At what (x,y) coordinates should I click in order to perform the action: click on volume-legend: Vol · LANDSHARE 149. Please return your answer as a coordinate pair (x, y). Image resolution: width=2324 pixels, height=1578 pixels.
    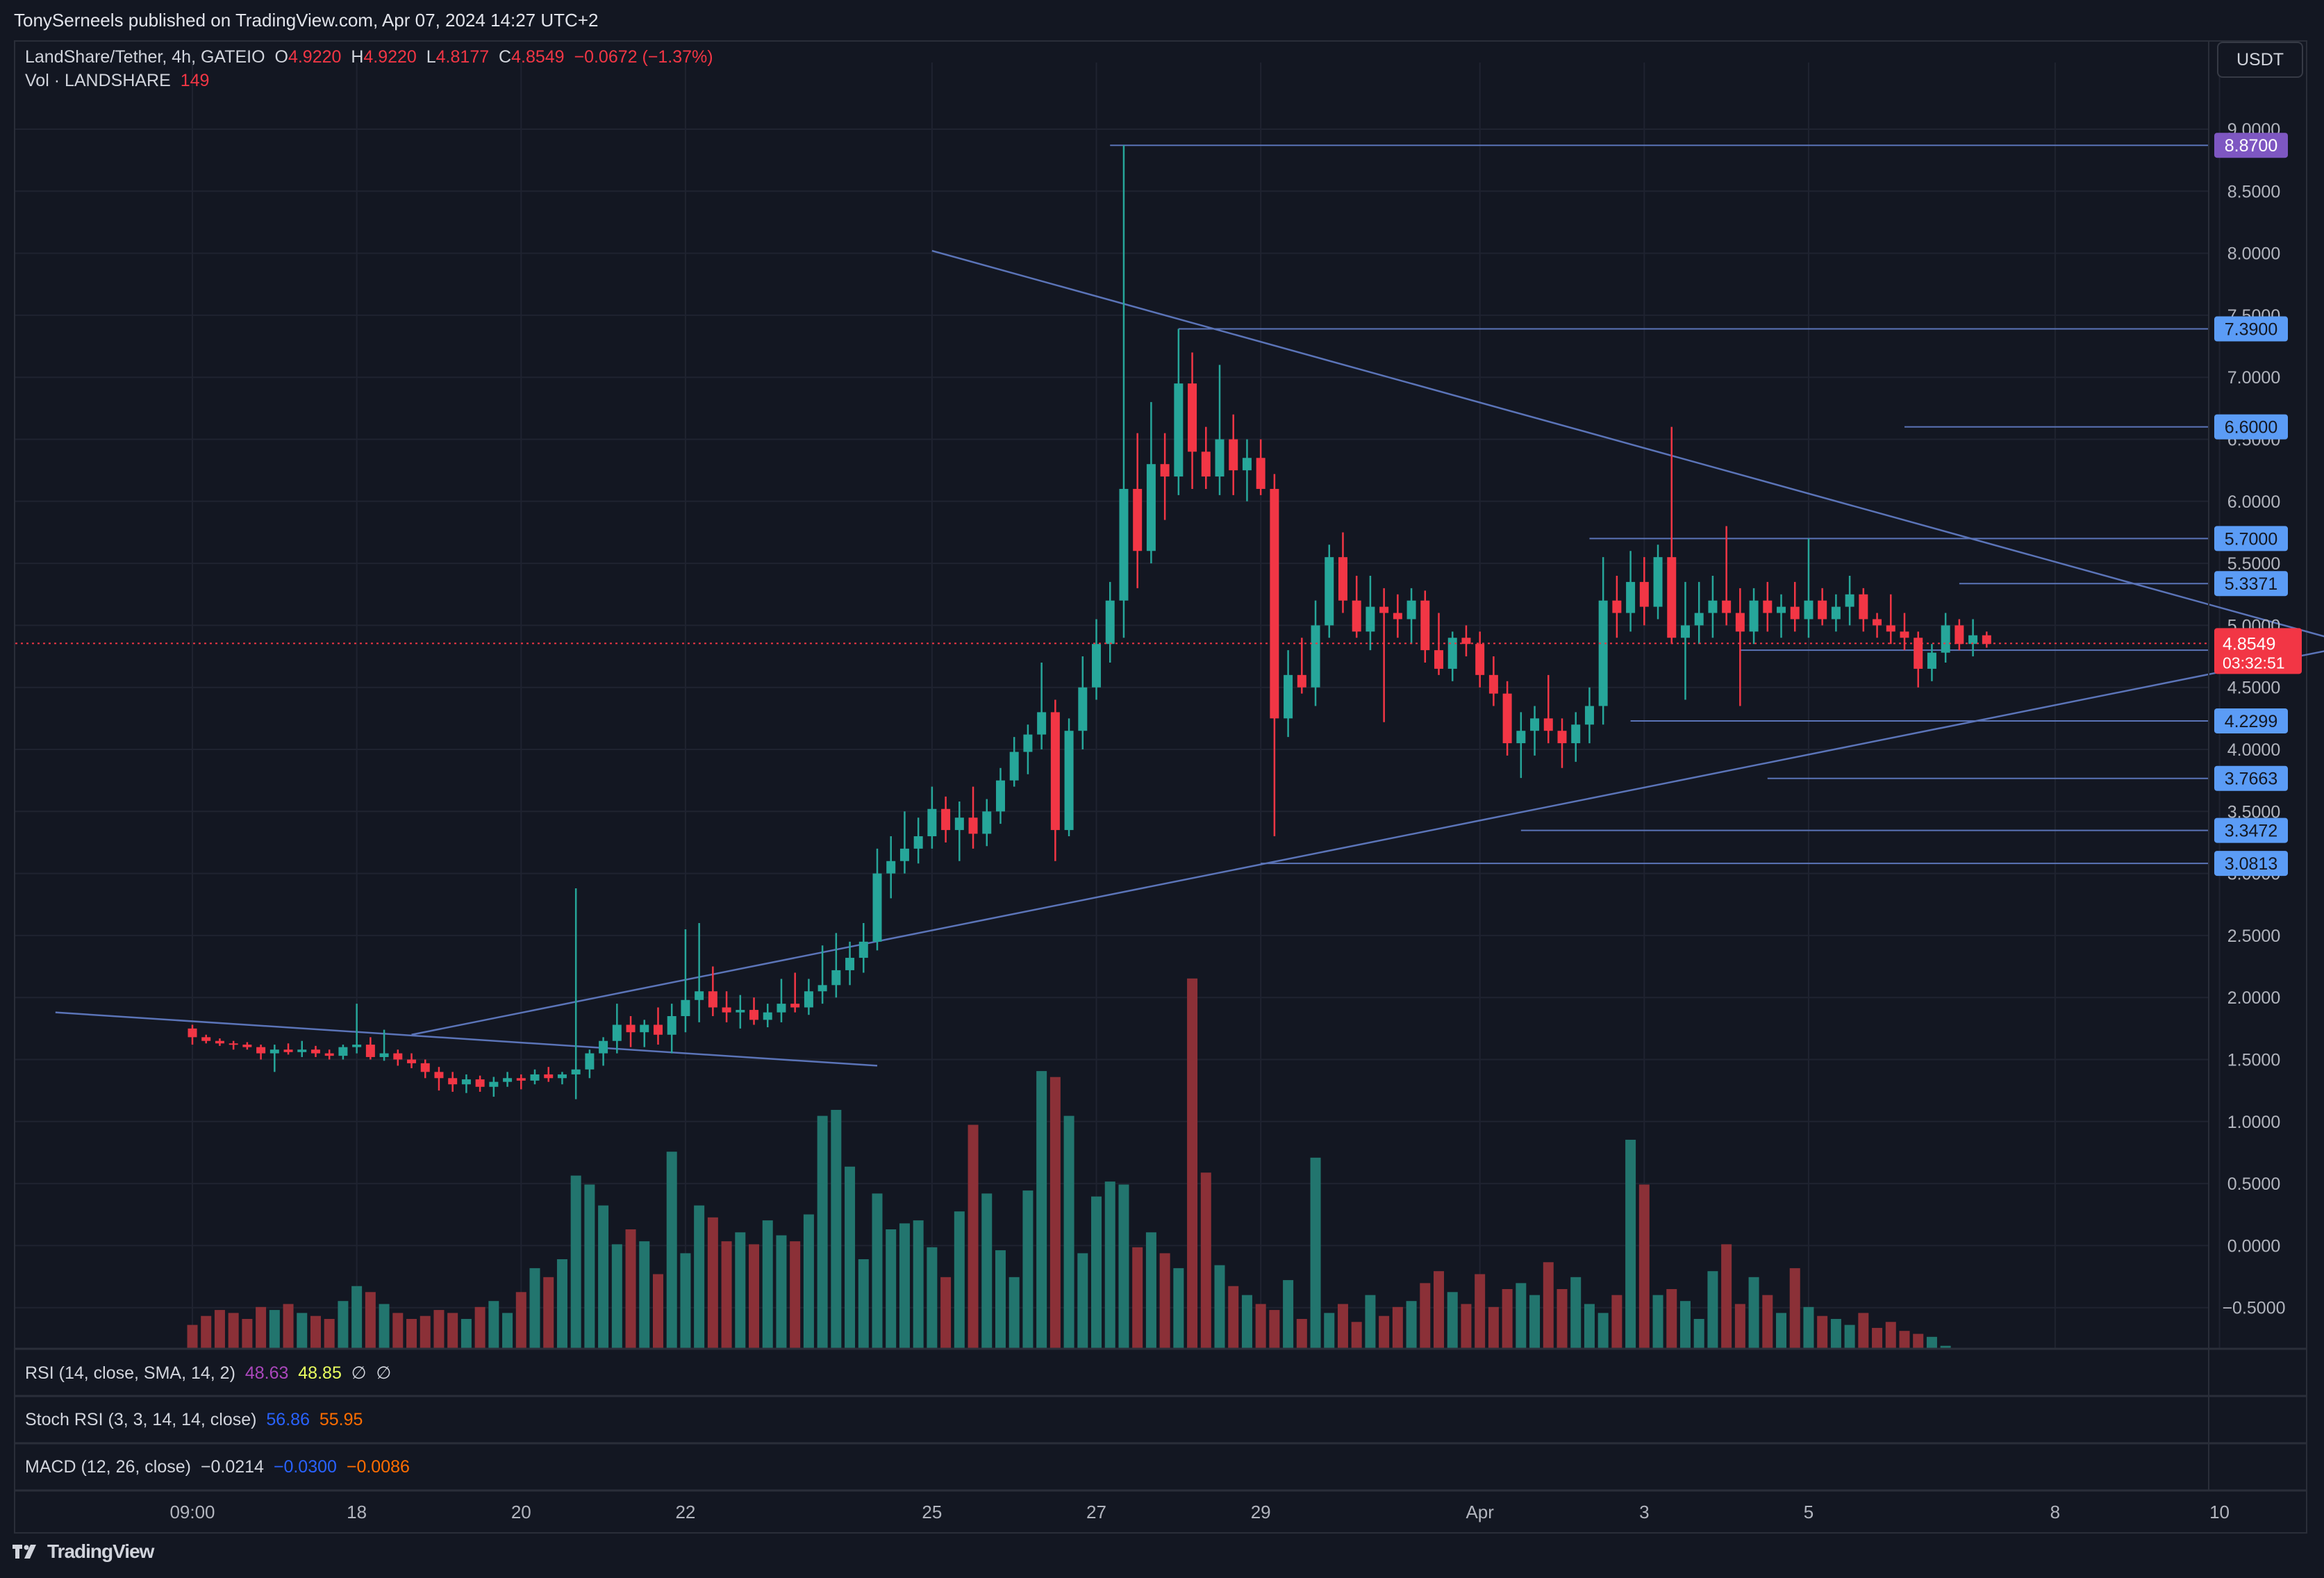
    Looking at the image, I should click on (117, 81).